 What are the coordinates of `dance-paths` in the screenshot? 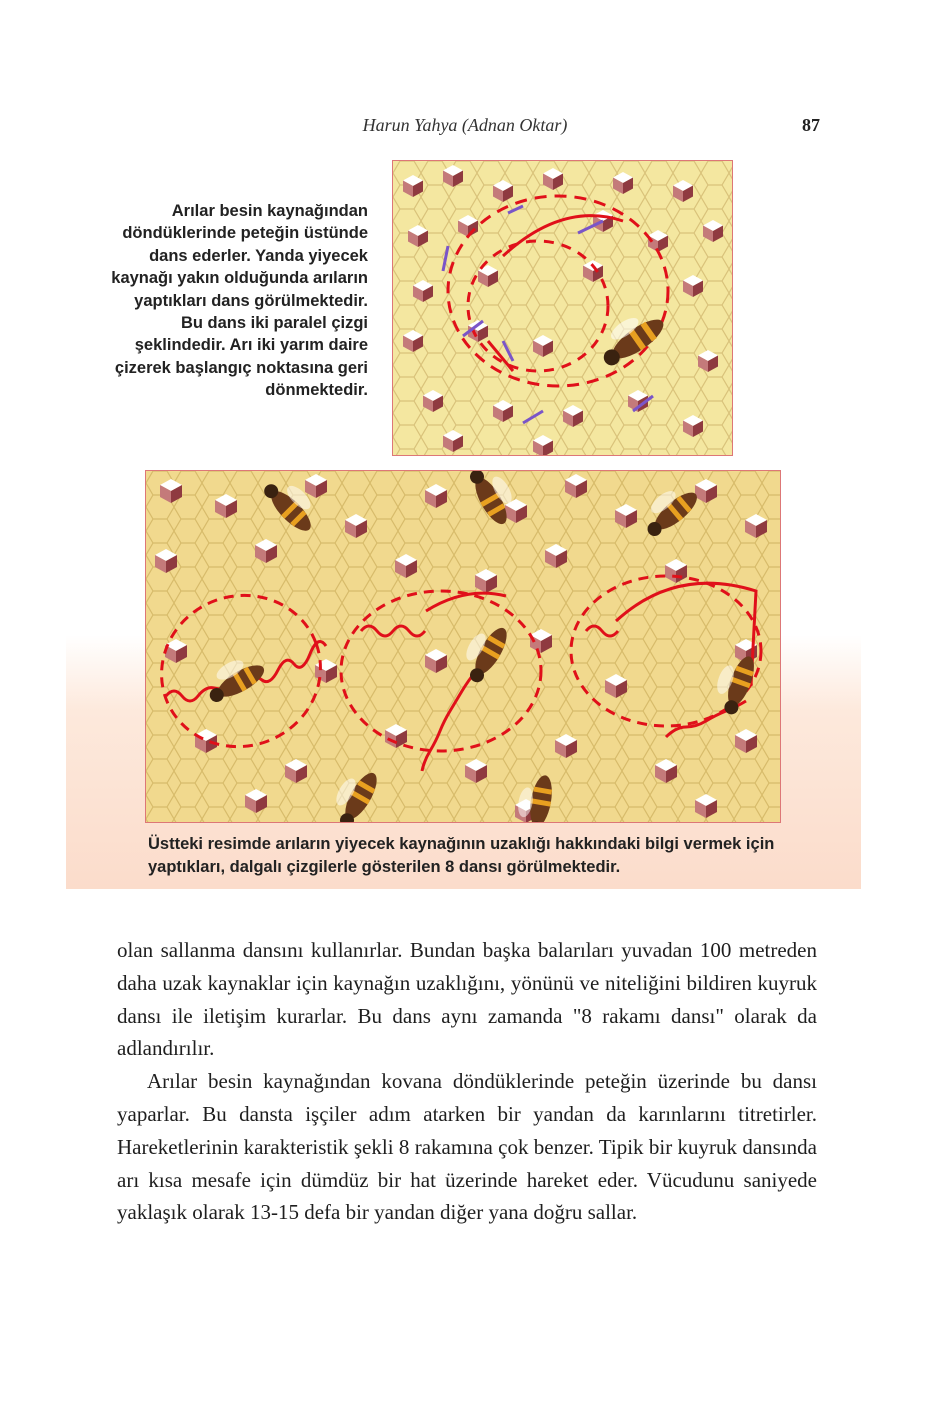 It's located at (461, 673).